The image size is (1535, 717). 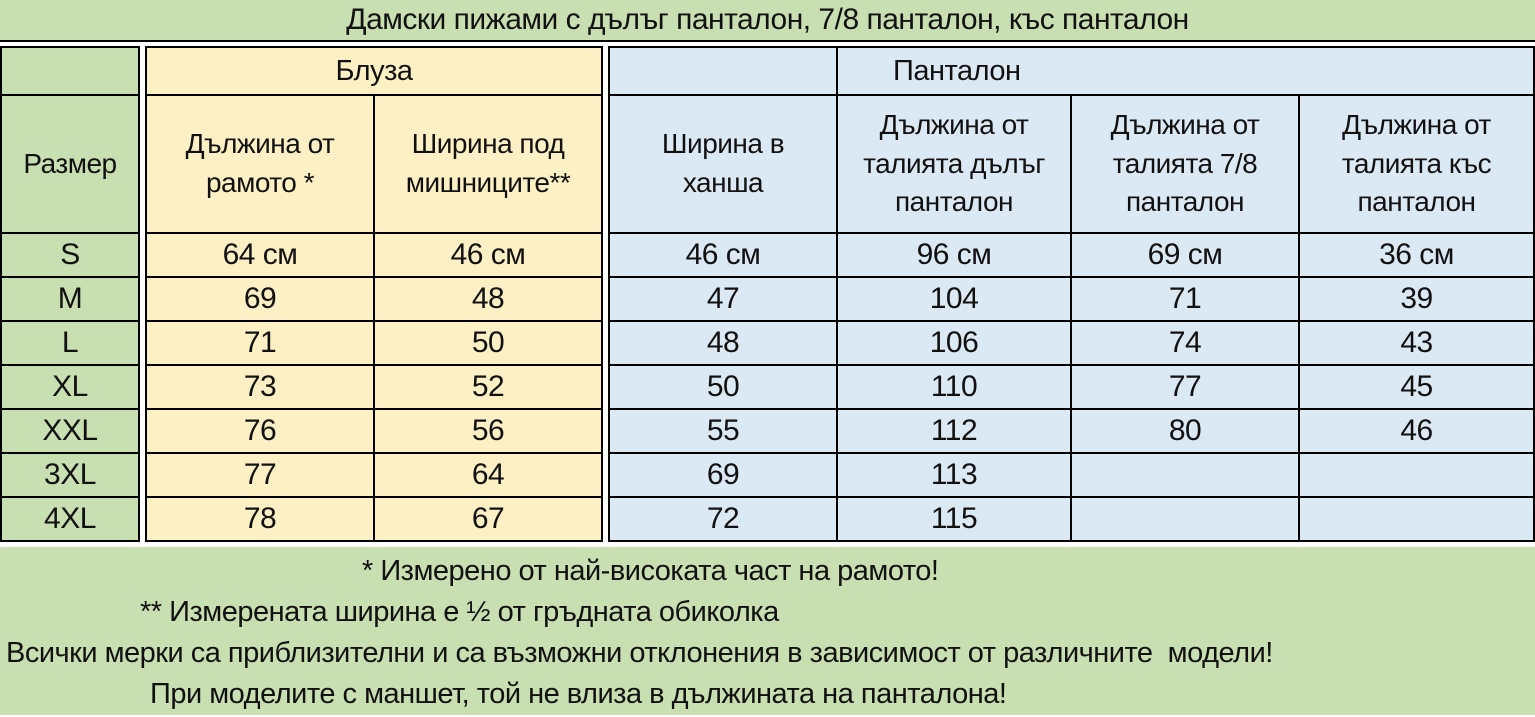 I want to click on table-cell: 45, so click(x=1416, y=387).